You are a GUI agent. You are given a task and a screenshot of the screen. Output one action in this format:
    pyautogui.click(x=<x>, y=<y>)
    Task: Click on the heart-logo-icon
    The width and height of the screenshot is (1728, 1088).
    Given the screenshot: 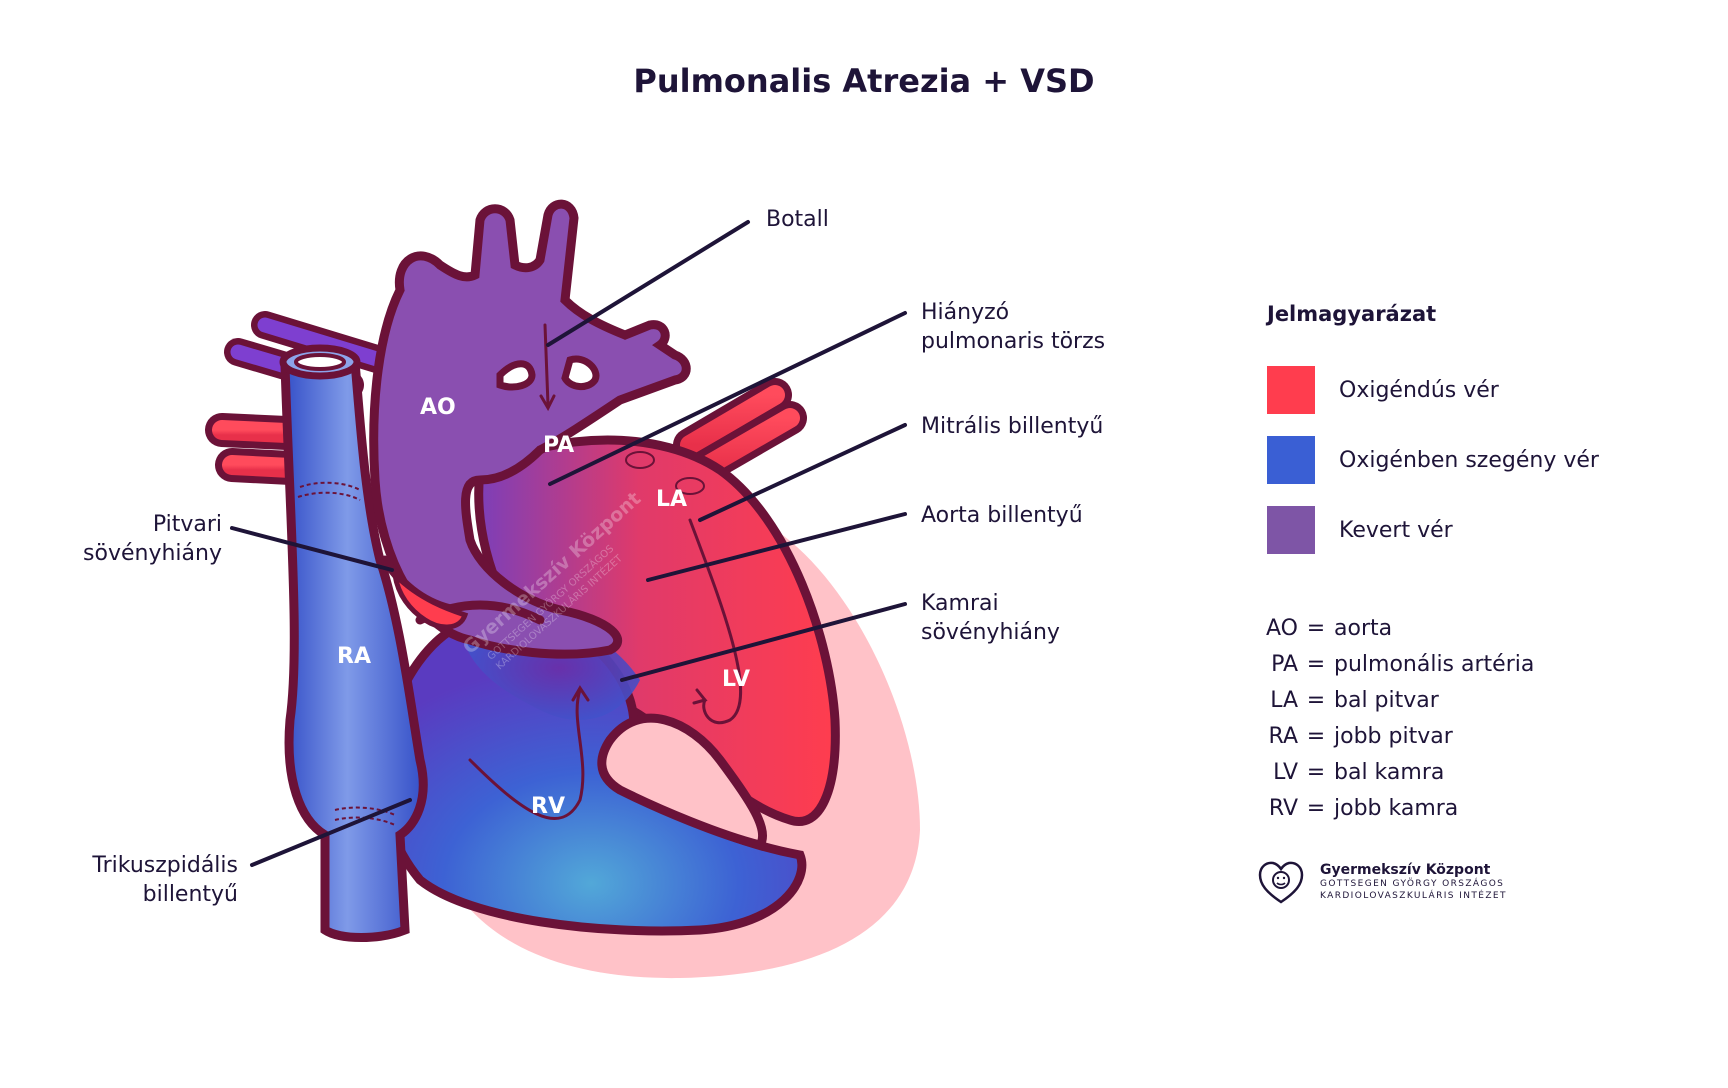 What is the action you would take?
    pyautogui.click(x=1281, y=882)
    